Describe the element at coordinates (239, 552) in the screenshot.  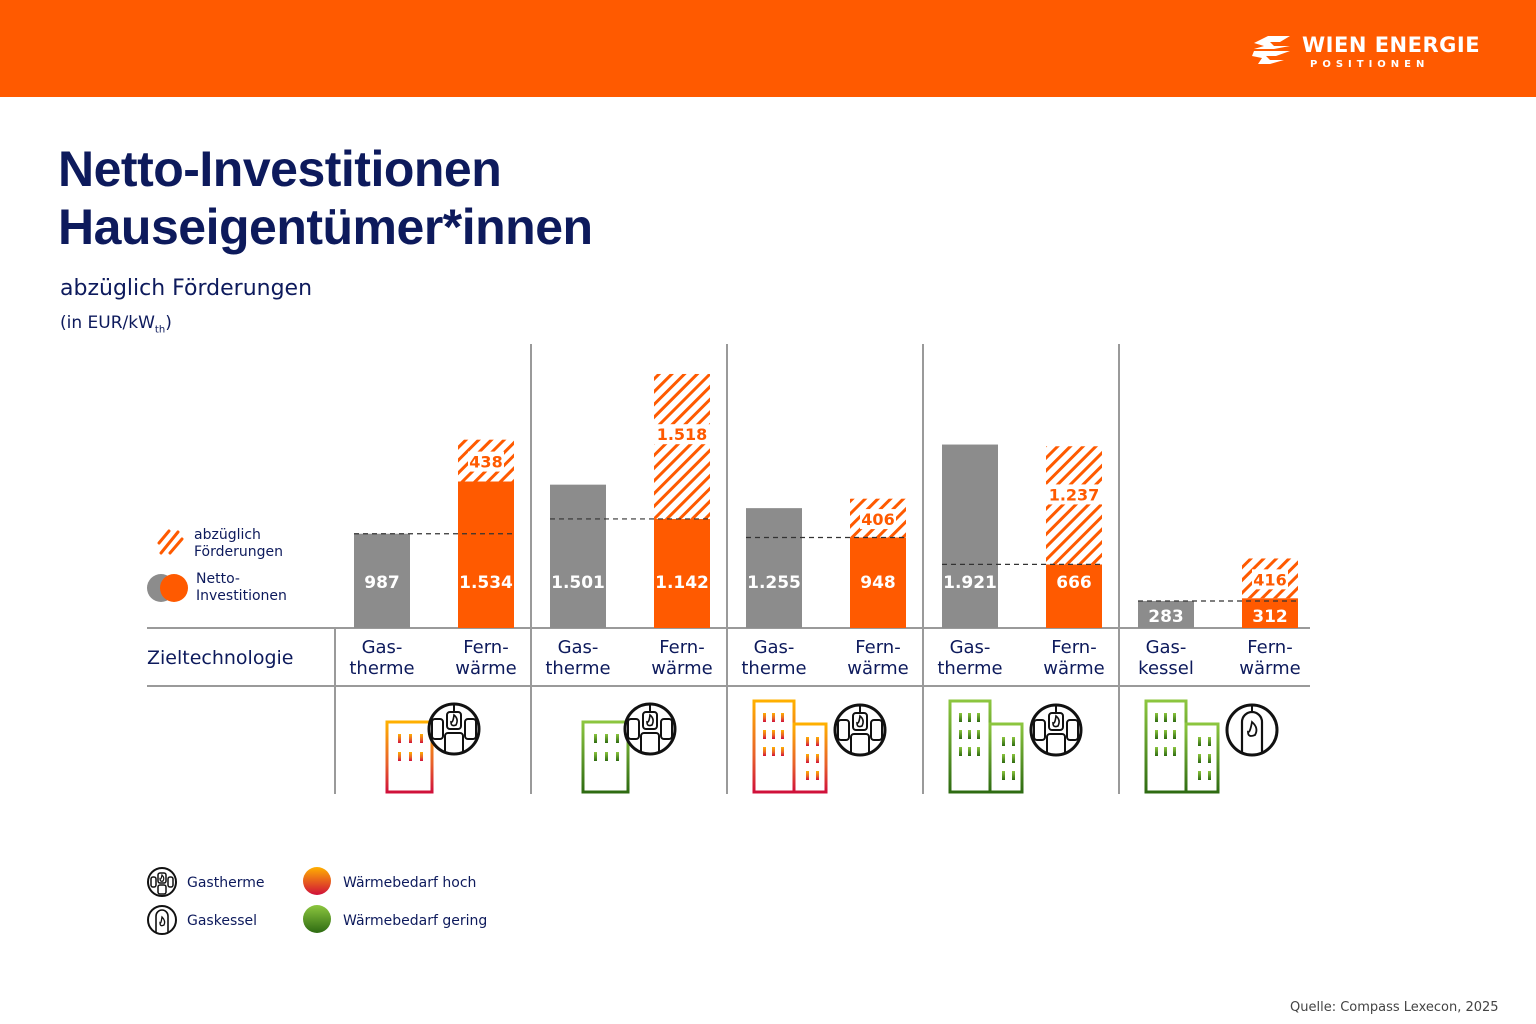
I see `legend-subsidy-line-2: Förderungen` at that location.